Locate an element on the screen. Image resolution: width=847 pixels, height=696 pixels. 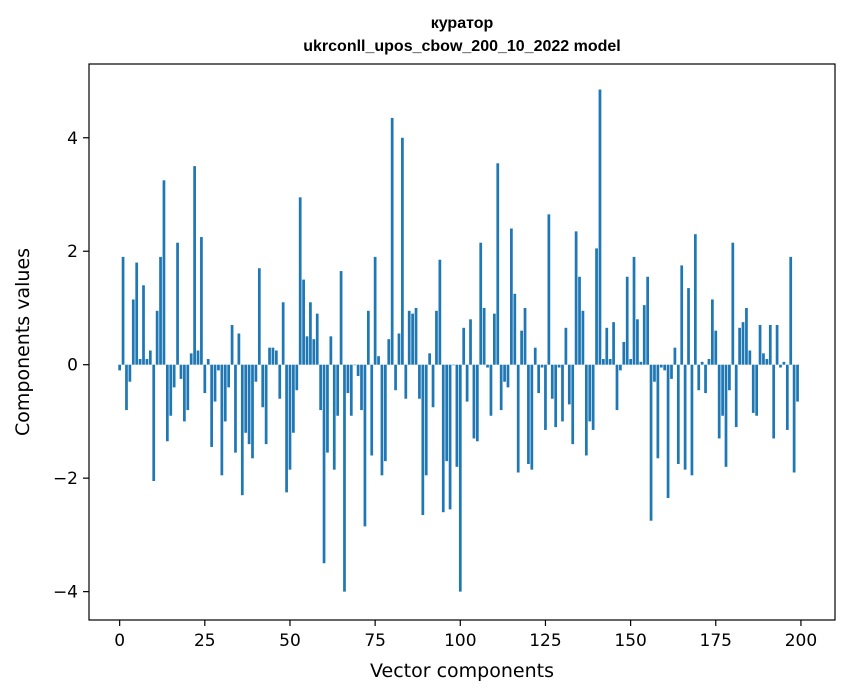
x-axis-ticks: 0 25 50 75 100 125 150 175 200 is located at coordinates (465, 635).